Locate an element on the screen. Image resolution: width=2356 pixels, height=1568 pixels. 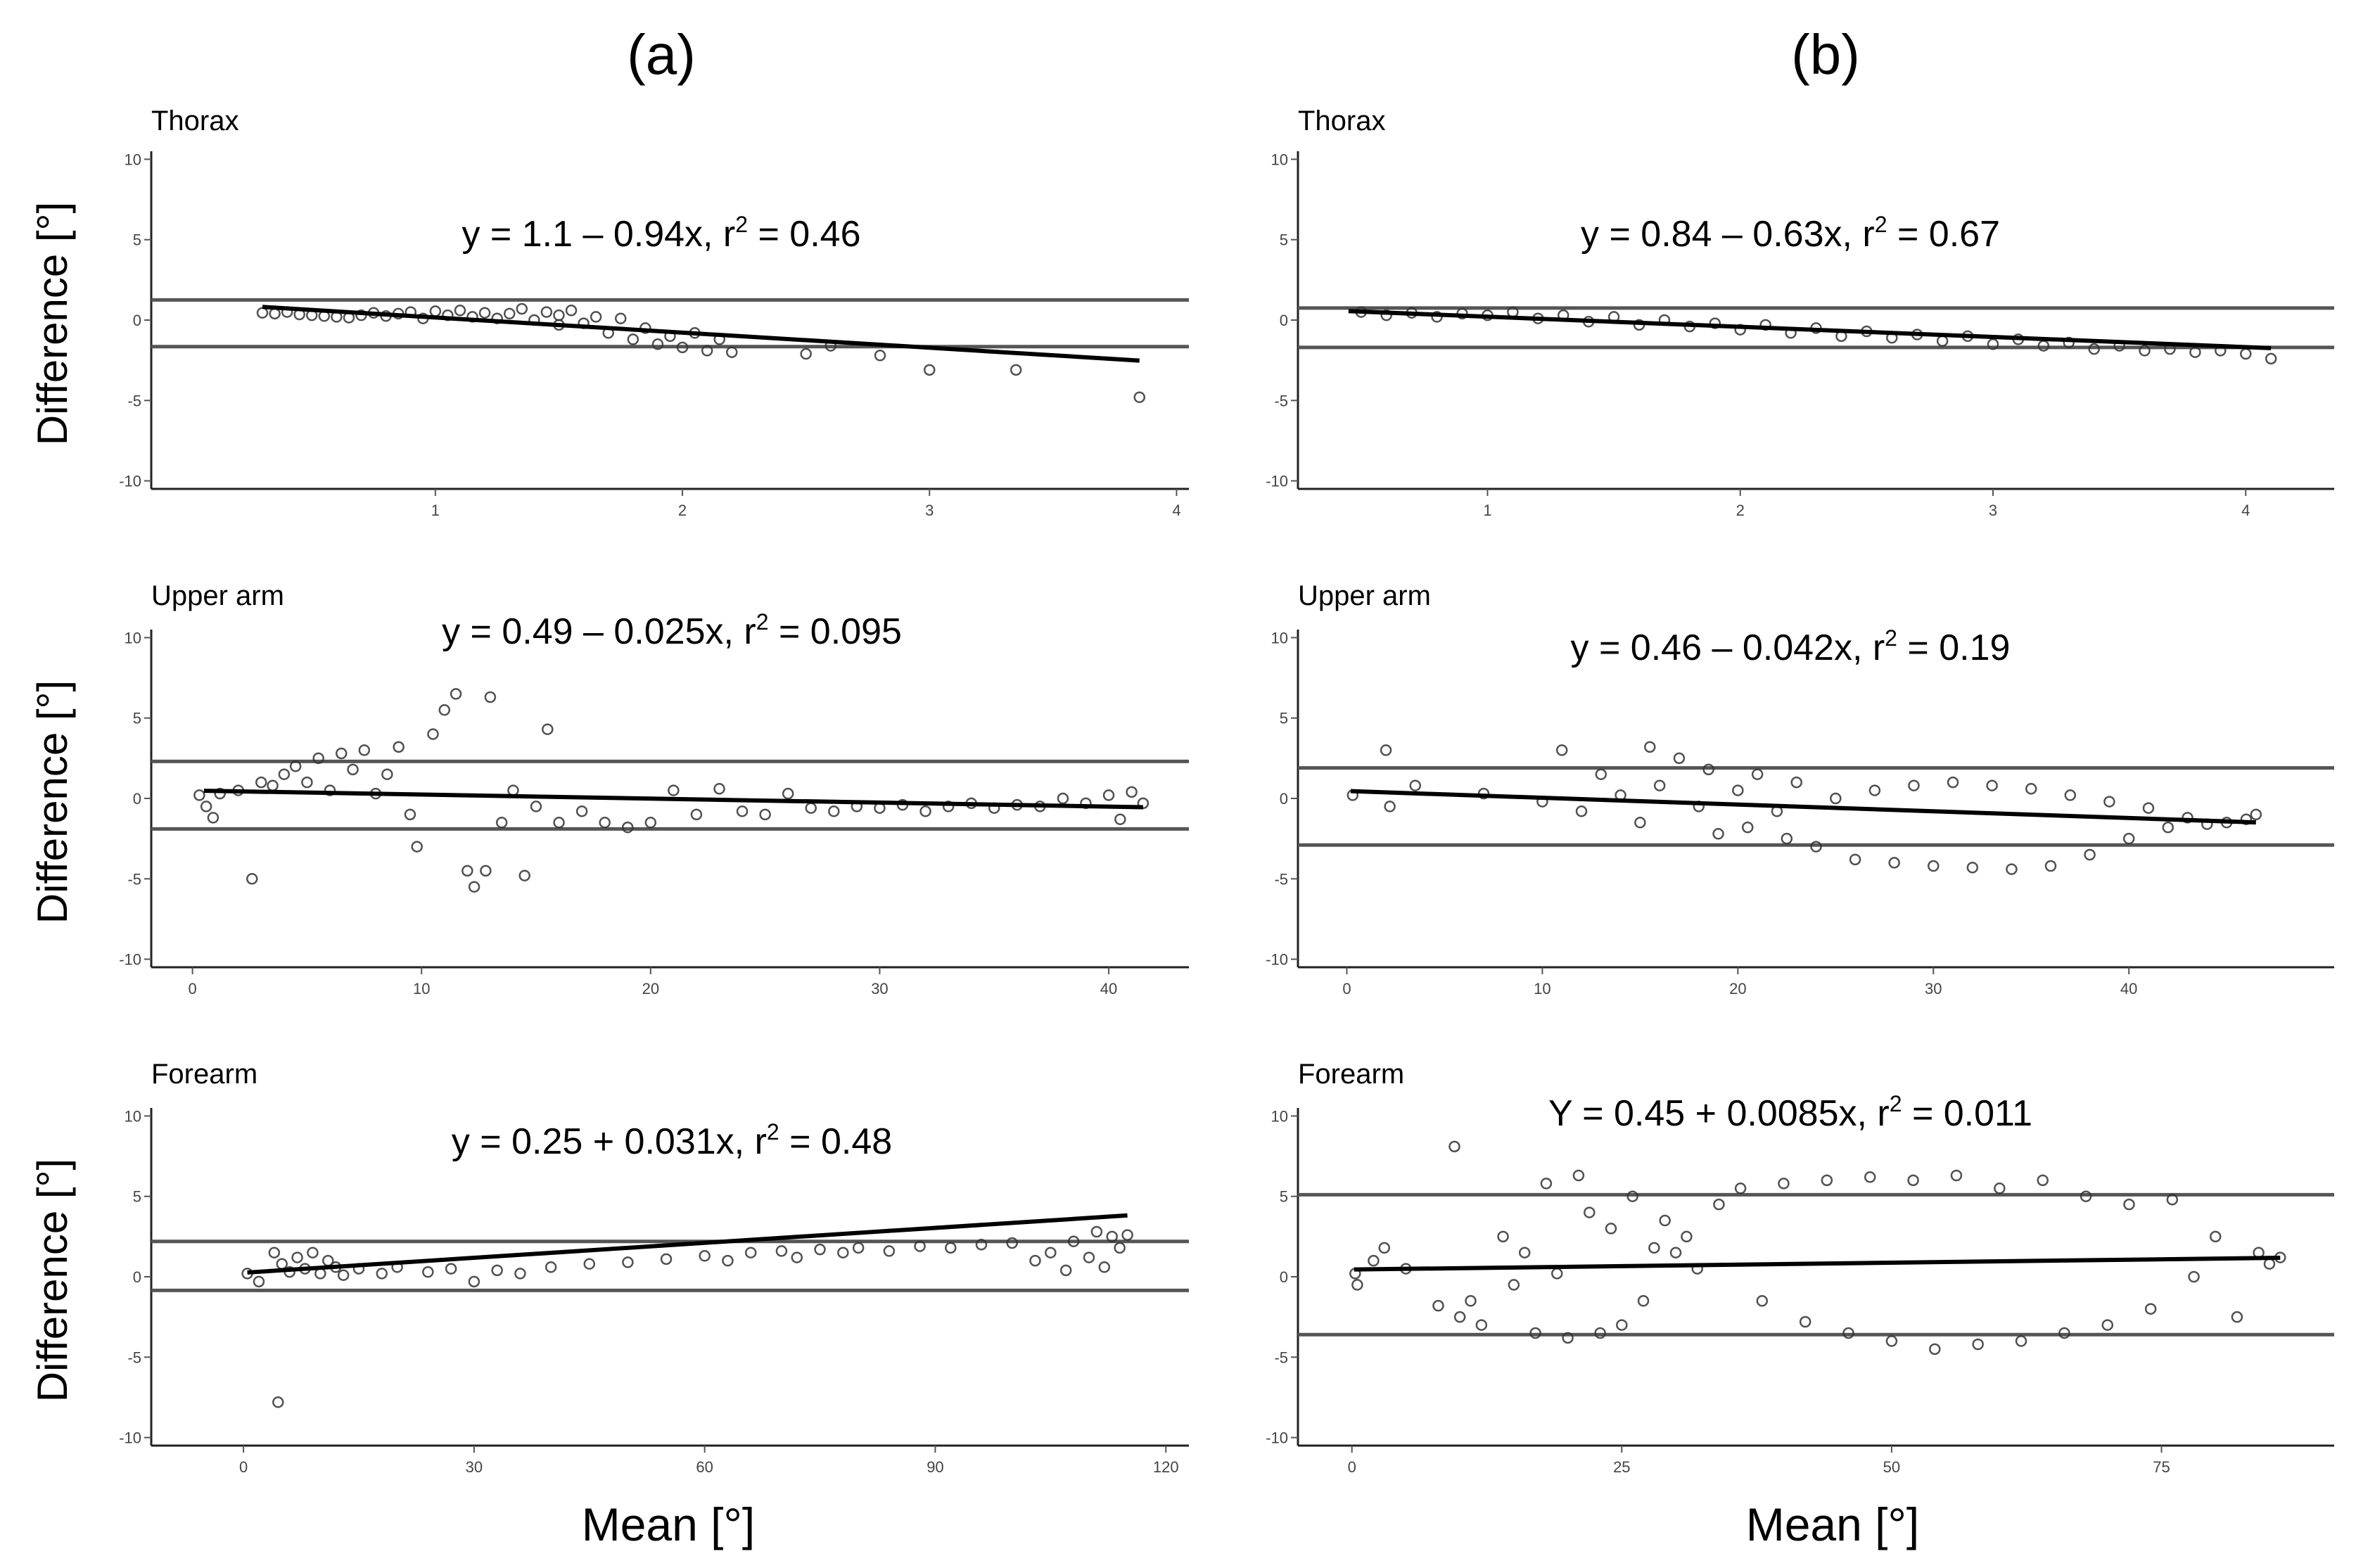
panel-title: Thorax is located at coordinates (195, 121).